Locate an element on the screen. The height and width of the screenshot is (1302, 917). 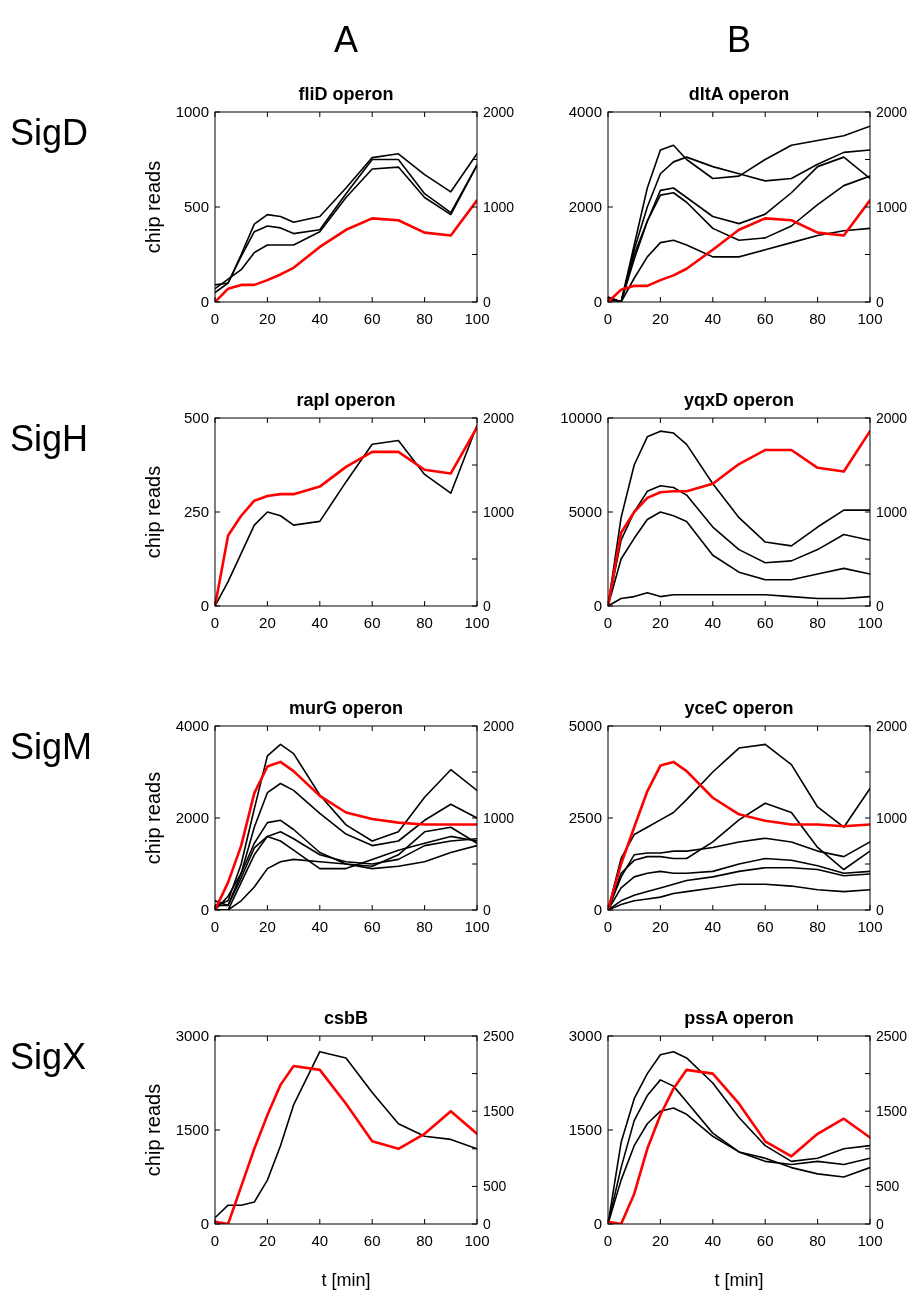
y-tick-label: 2500 is located at coordinates (585, 817).